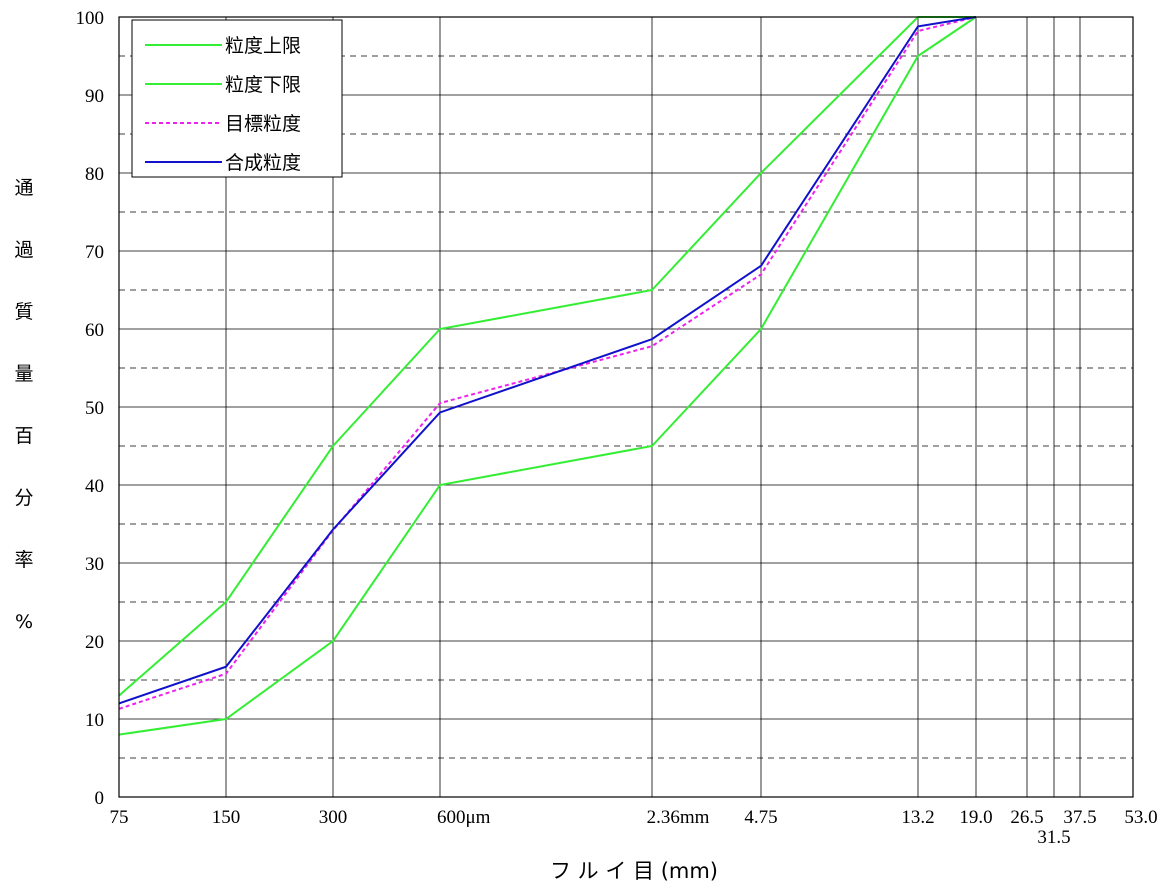 This screenshot has width=1172, height=893. What do you see at coordinates (94, 408) in the screenshot?
I see `y-tick-label: 50` at bounding box center [94, 408].